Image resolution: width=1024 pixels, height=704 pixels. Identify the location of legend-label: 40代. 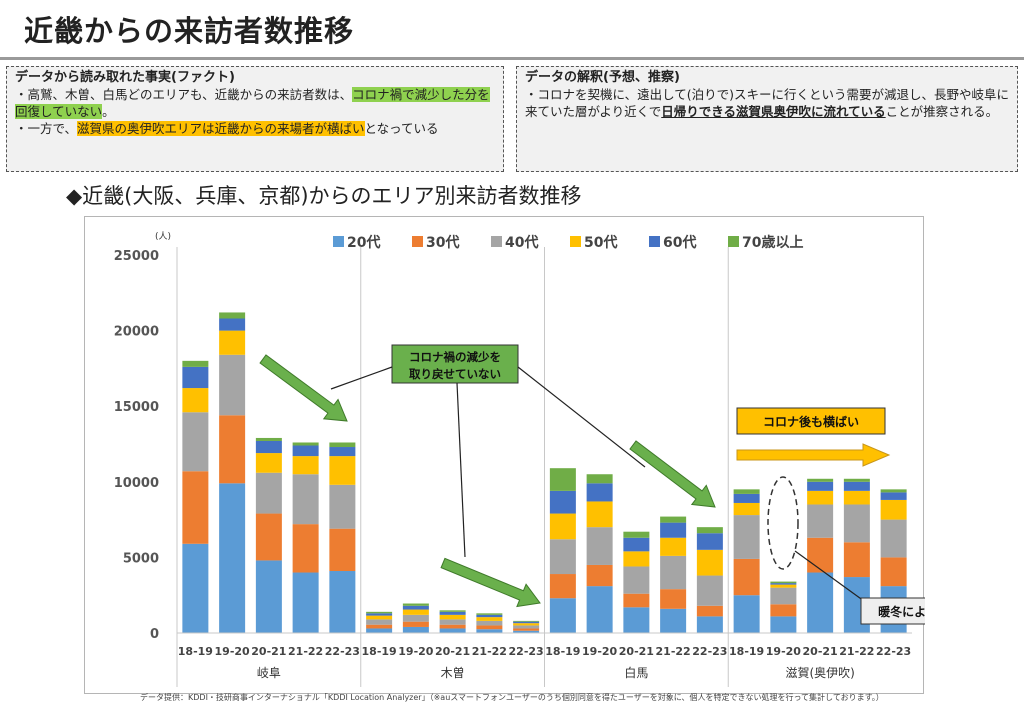
(521, 242).